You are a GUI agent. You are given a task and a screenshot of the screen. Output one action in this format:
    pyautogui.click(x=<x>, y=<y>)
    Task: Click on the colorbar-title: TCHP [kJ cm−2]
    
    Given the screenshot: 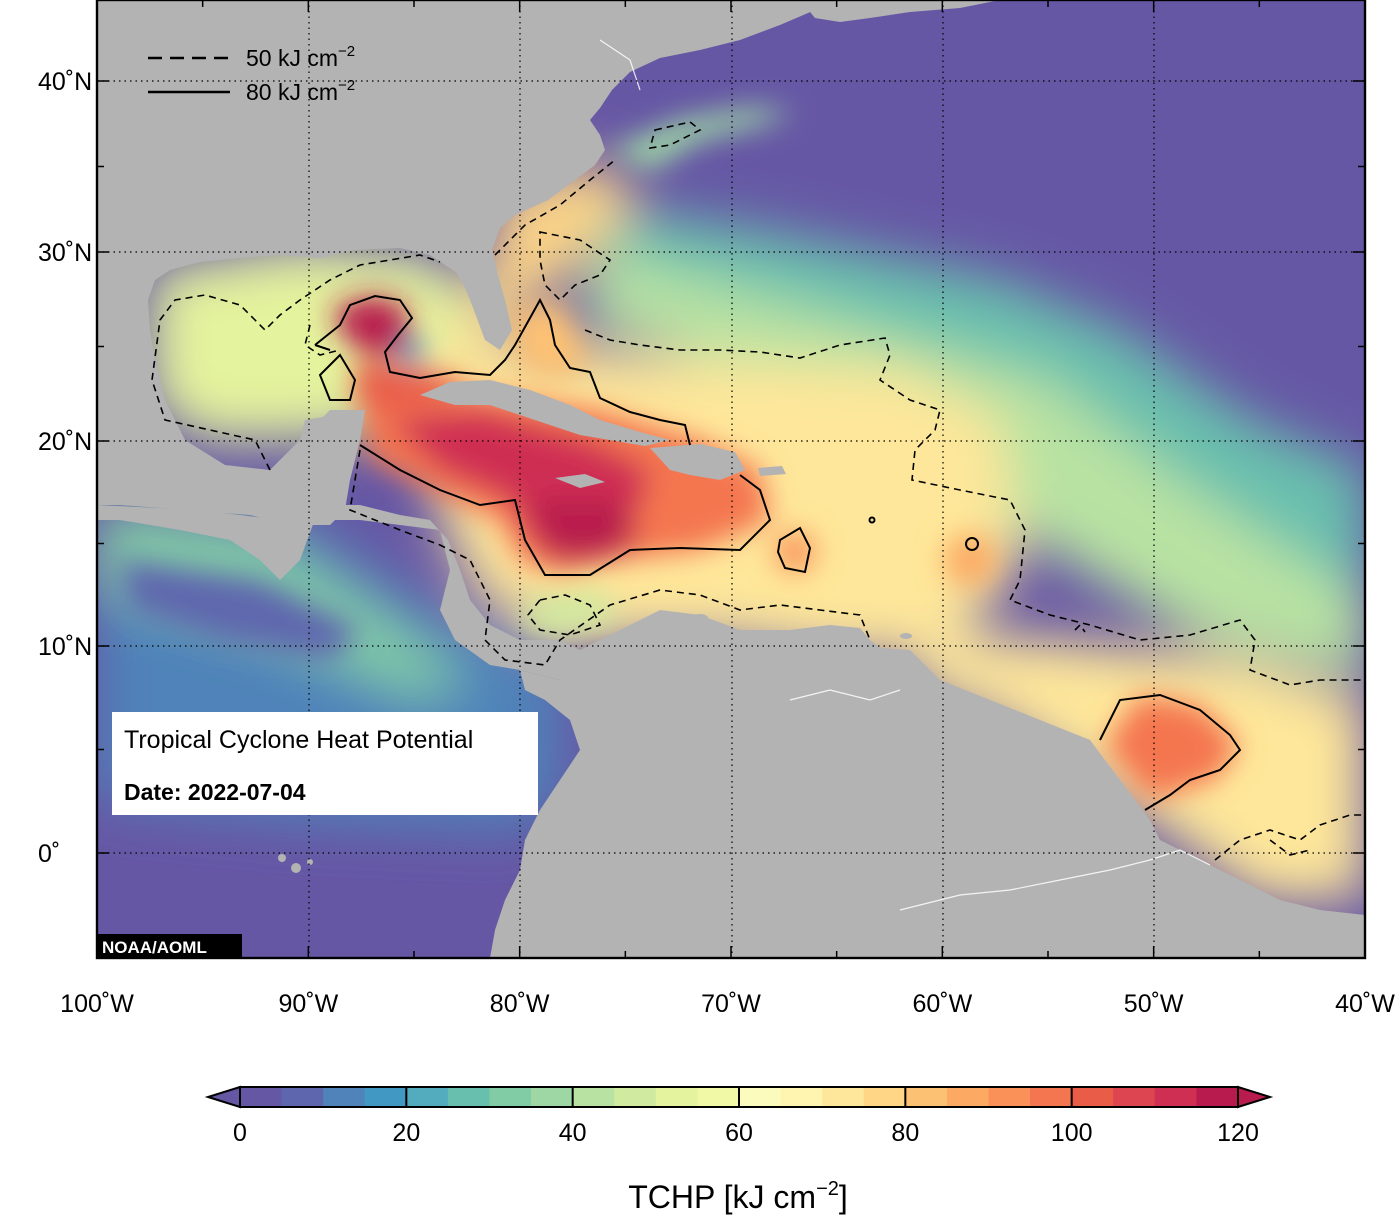 What is the action you would take?
    pyautogui.click(x=738, y=1196)
    